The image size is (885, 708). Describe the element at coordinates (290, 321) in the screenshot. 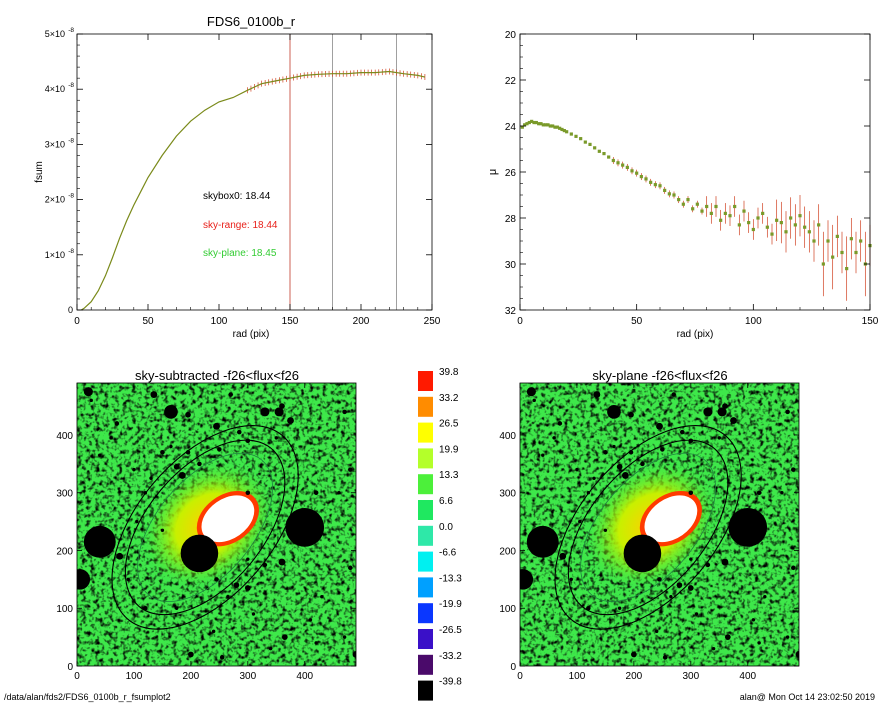

I see `fsum-x-tick-label: 150` at that location.